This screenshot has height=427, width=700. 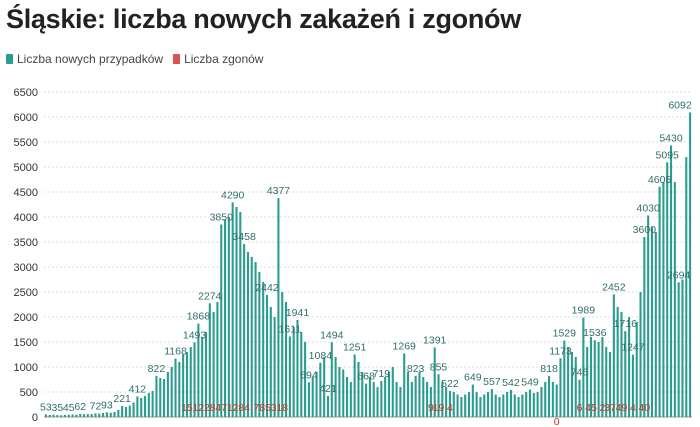 I want to click on y-tick-label-3000: 3000, so click(x=26, y=268).